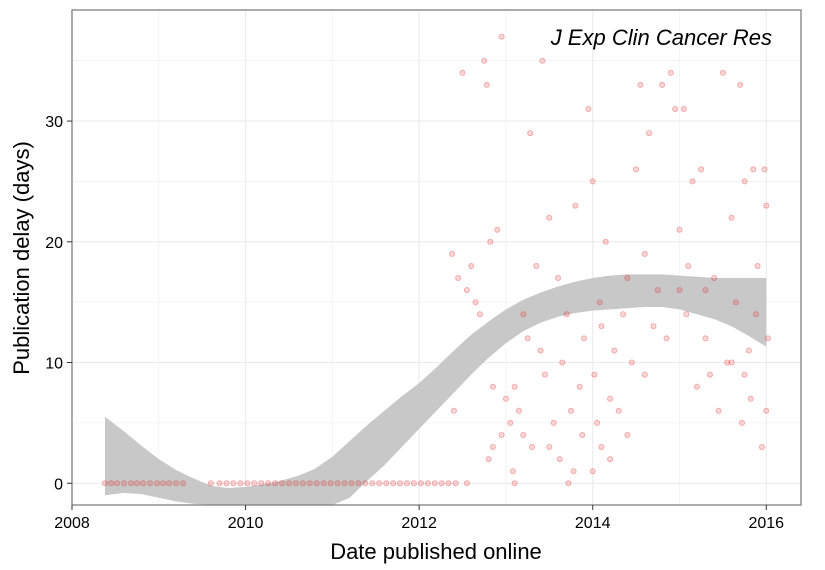  Describe the element at coordinates (54, 243) in the screenshot. I see `y-tick-label: 20` at that location.